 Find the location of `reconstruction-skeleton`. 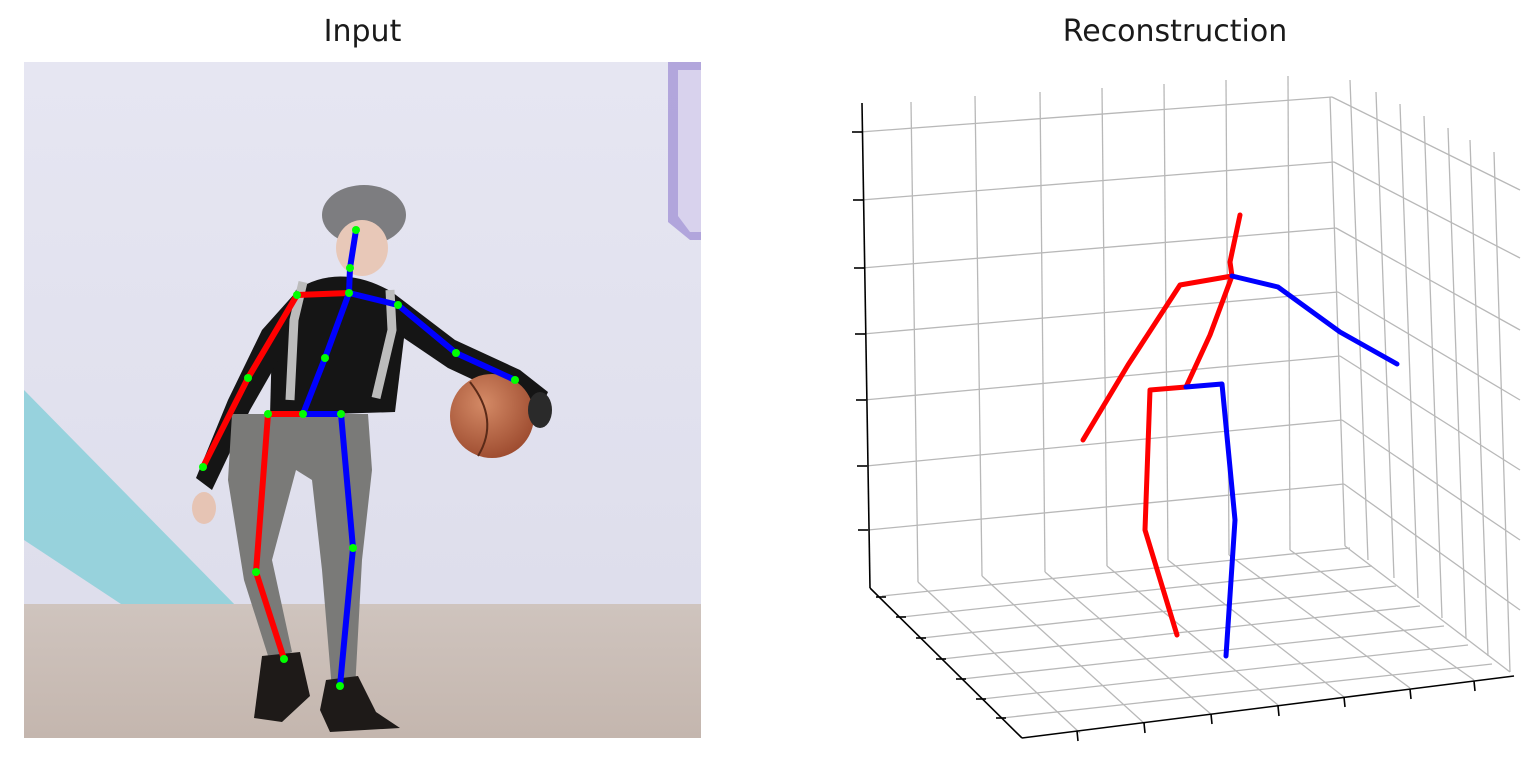

reconstruction-skeleton is located at coordinates (1240, 435).